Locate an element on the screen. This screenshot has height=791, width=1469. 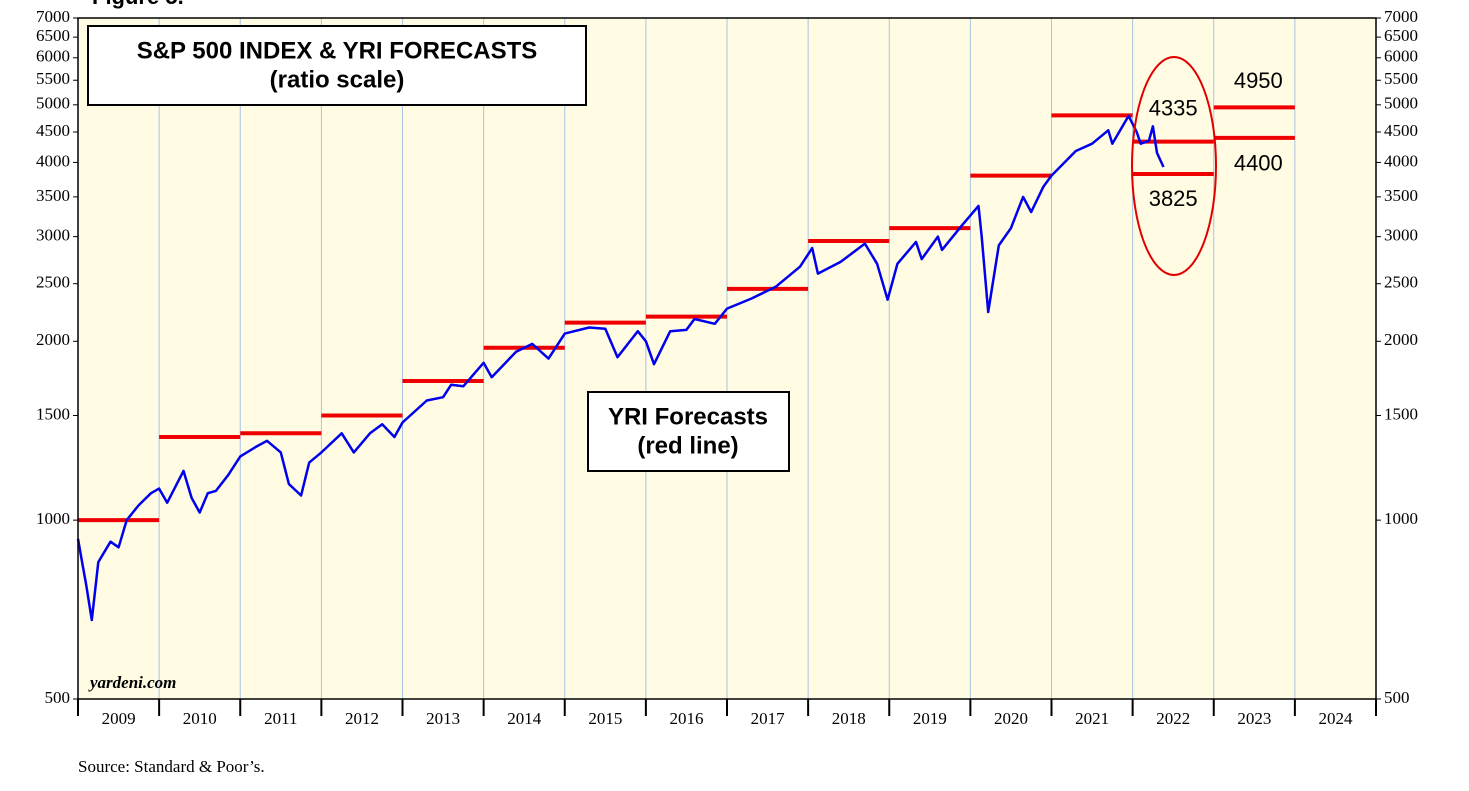
y-tick-label: 6000 is located at coordinates (53, 56).